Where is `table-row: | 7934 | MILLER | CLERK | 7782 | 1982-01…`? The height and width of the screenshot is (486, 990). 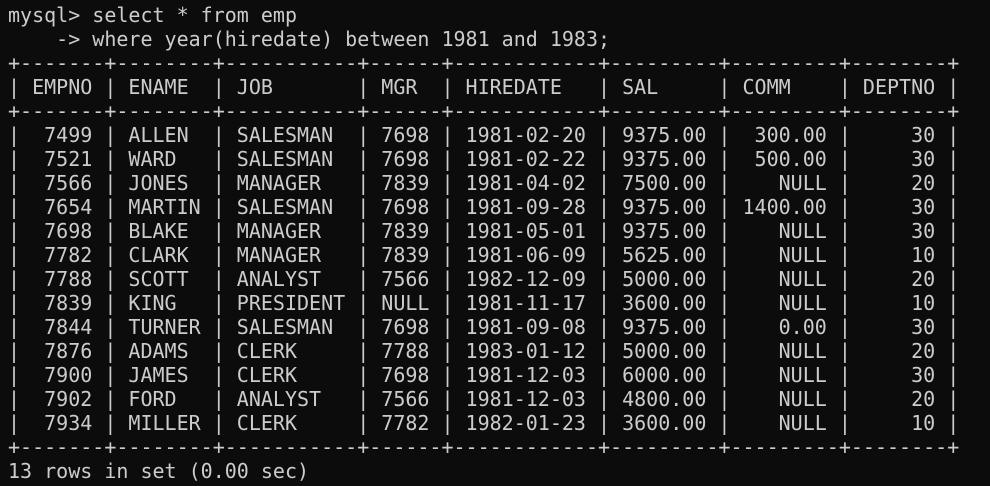 table-row: | 7934 | MILLER | CLERK | 7782 | 1982-01… is located at coordinates (484, 423).